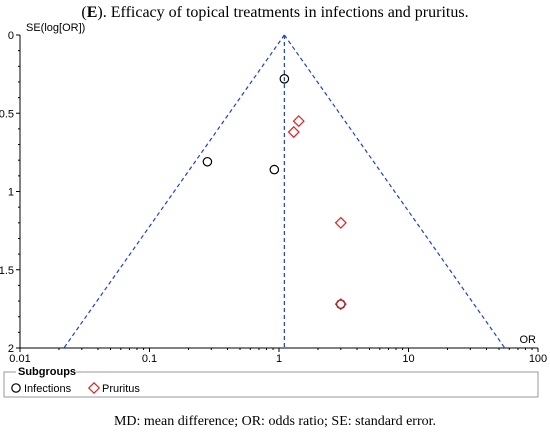 Image resolution: width=550 pixels, height=437 pixels. Describe the element at coordinates (279, 359) in the screenshot. I see `x-tick-label: 1` at that location.